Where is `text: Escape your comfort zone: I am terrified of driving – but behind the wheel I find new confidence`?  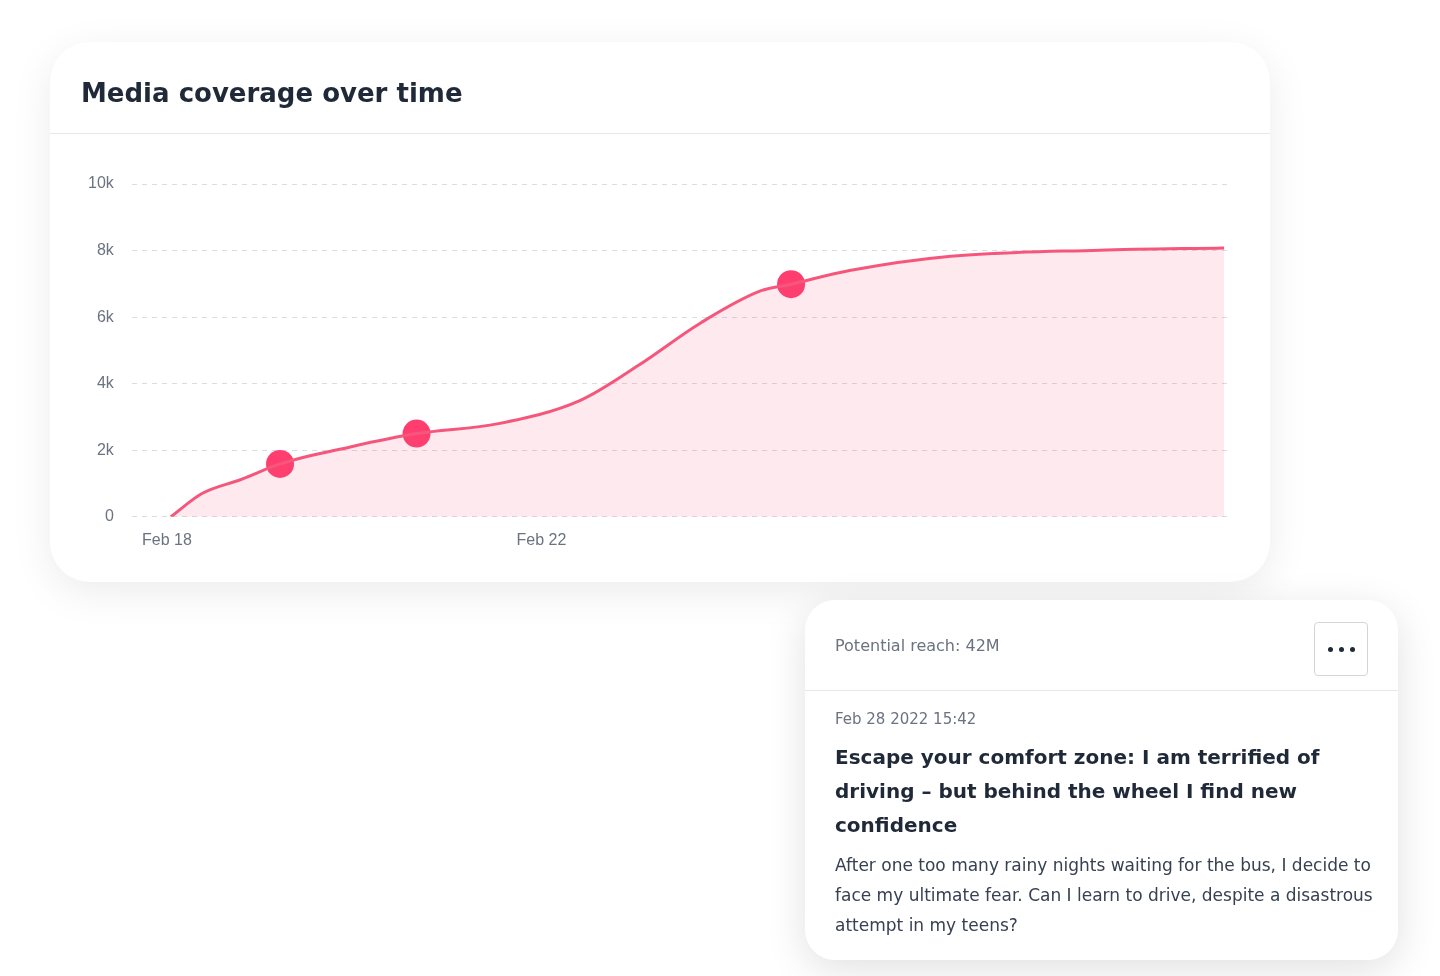
text: Escape your comfort zone: I am terrified of driving – but behind the wheel I find new confidence is located at coordinates (1078, 791).